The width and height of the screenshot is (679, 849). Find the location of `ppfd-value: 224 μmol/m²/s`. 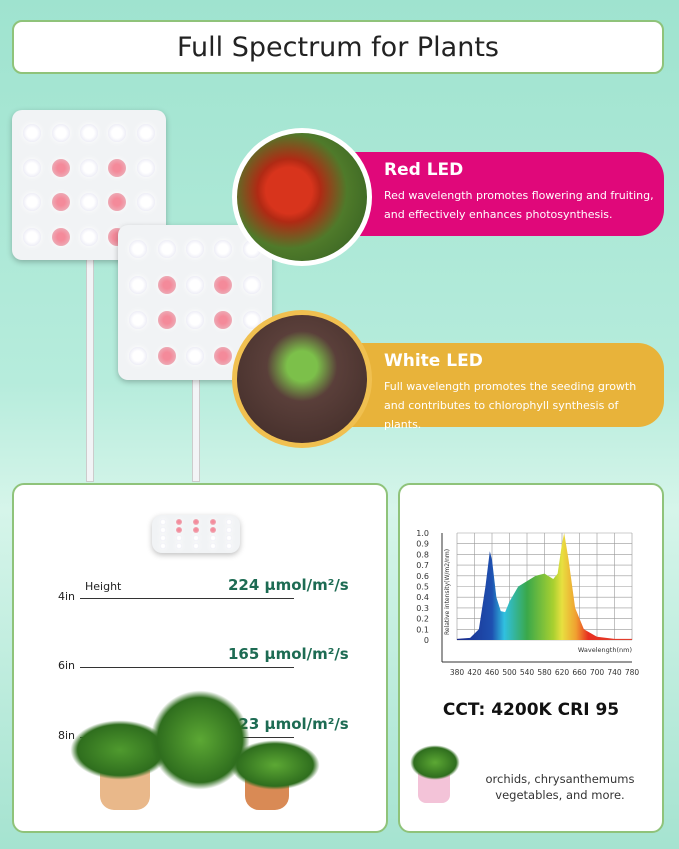

ppfd-value: 224 μmol/m²/s is located at coordinates (288, 585).